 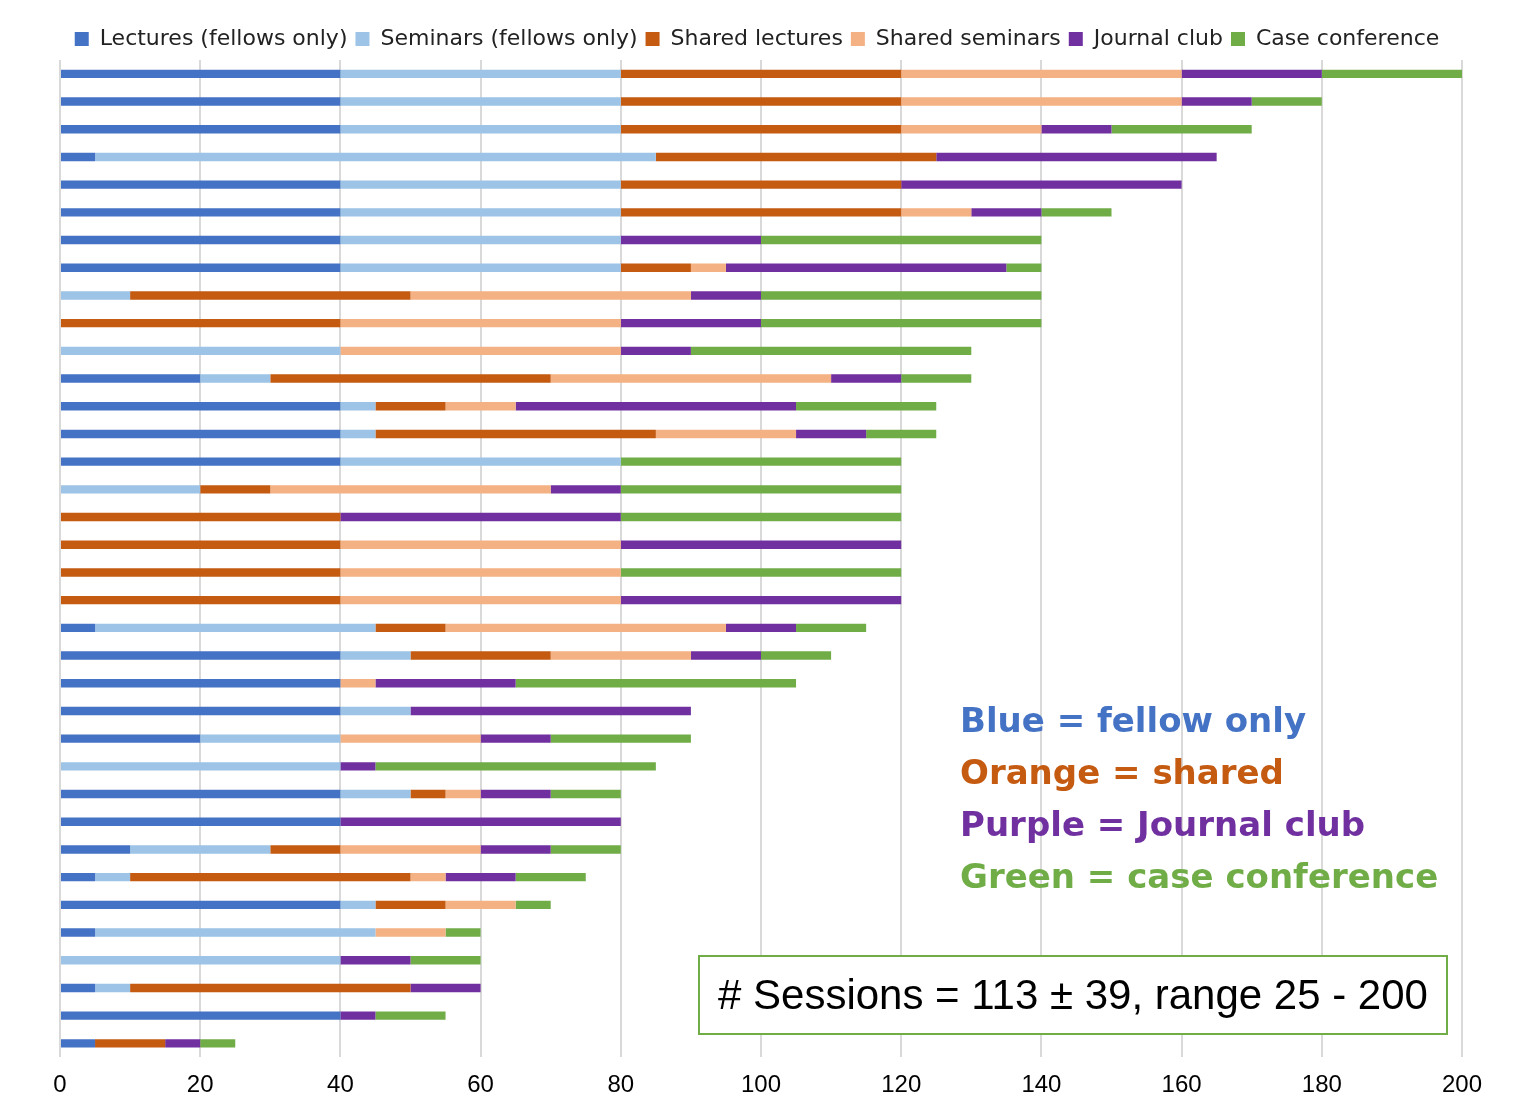 I want to click on x-tick-label: 200, so click(x=1462, y=1084).